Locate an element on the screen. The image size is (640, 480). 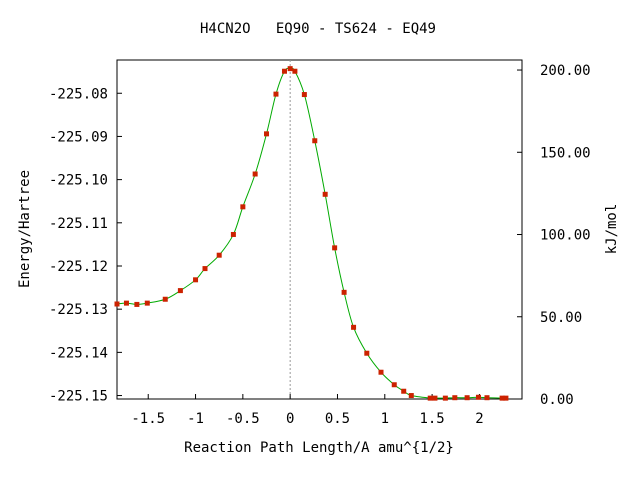
y2-tick-label: 200.00 is located at coordinates (565, 71).